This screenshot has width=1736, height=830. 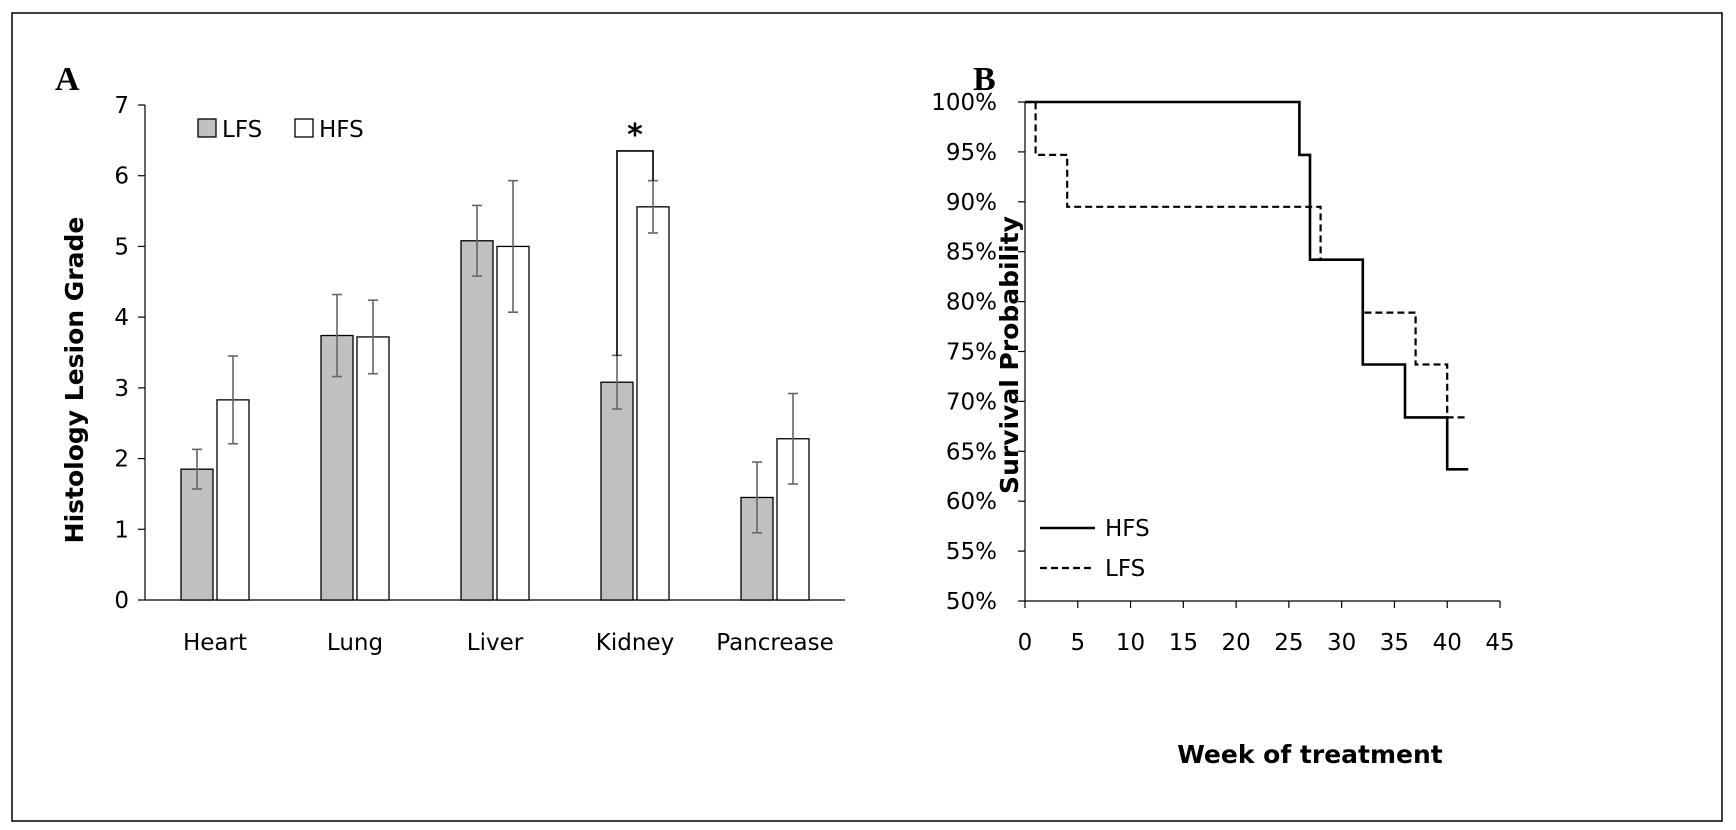 What do you see at coordinates (495, 643) in the screenshot?
I see `panel-a-x-tick-label-liver: Liver` at bounding box center [495, 643].